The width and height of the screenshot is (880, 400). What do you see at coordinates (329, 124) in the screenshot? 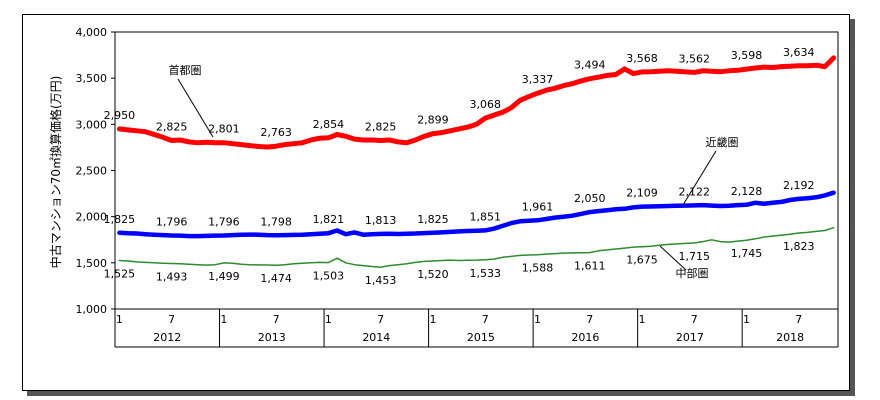
I see `data-label: 2,854` at bounding box center [329, 124].